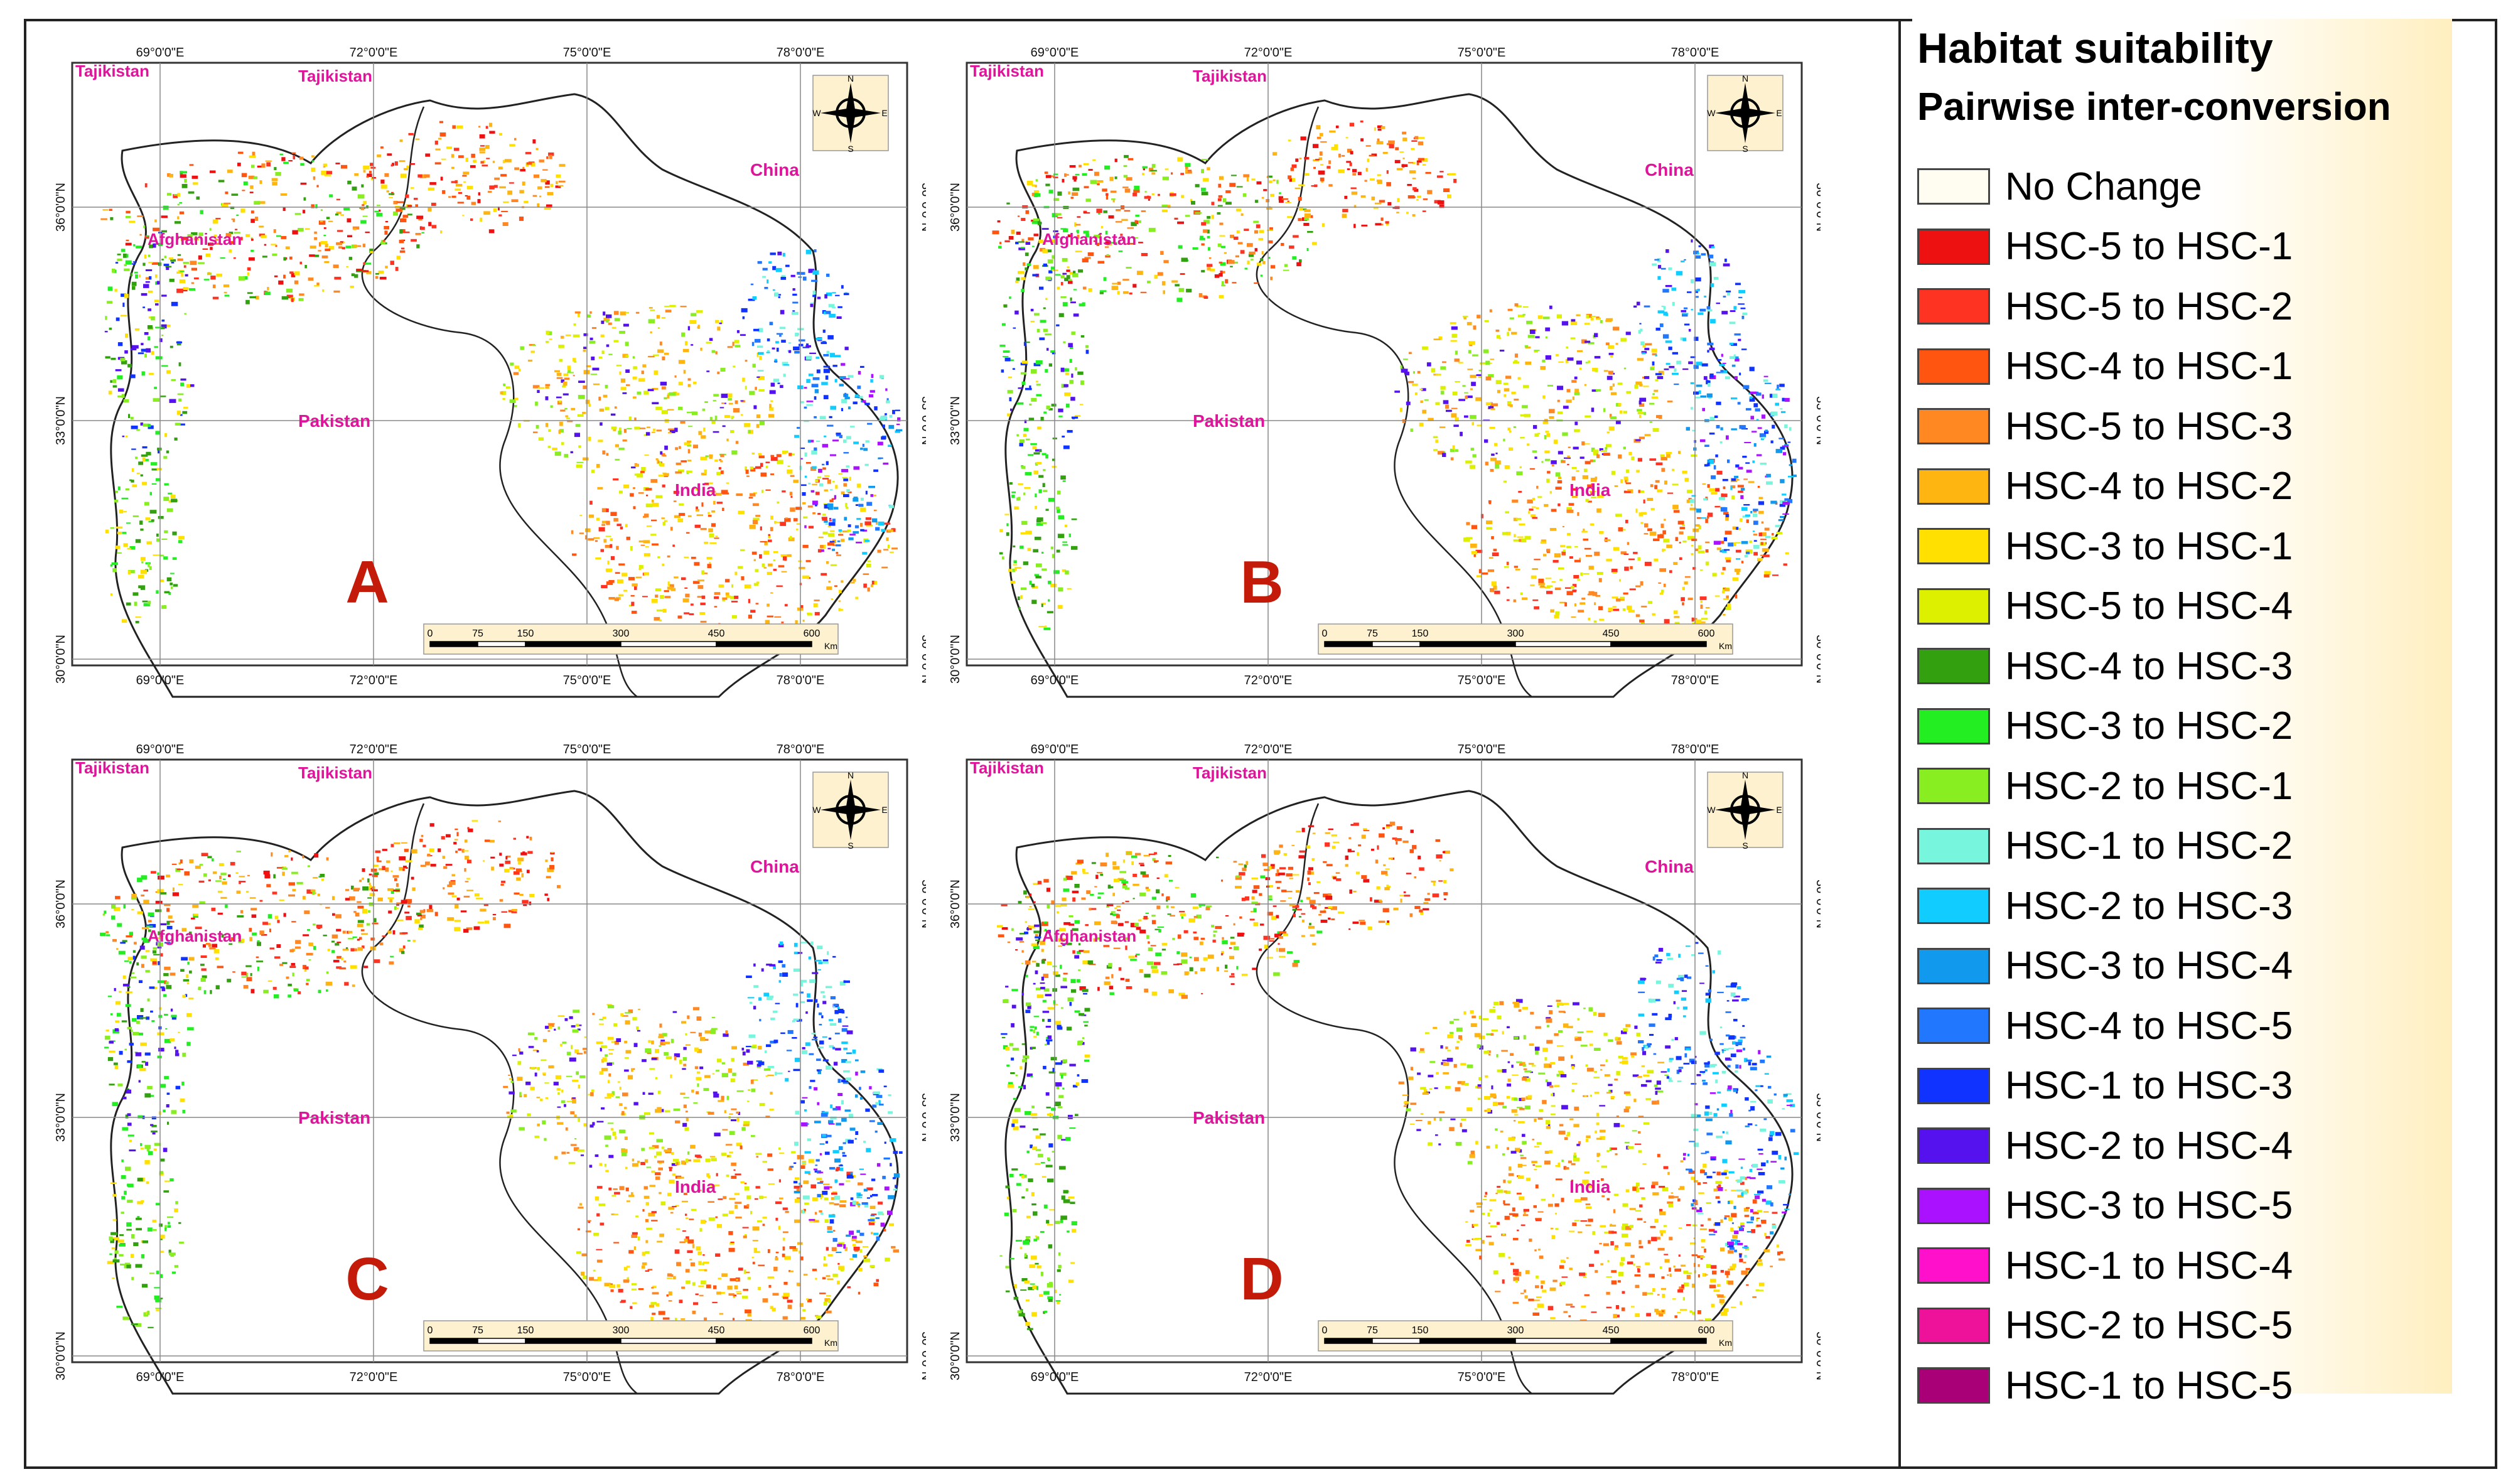 This screenshot has width=2518, height=1484. Describe the element at coordinates (430, 633) in the screenshot. I see `scale-tick-label: 0` at that location.